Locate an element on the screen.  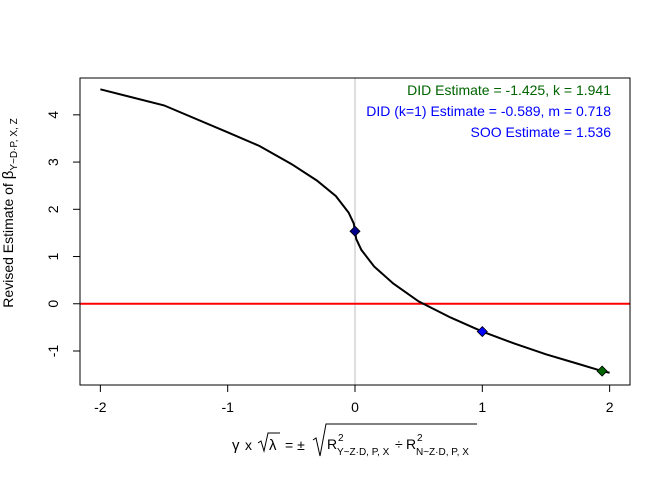
x-label-lambda: λ is located at coordinates (273, 445).